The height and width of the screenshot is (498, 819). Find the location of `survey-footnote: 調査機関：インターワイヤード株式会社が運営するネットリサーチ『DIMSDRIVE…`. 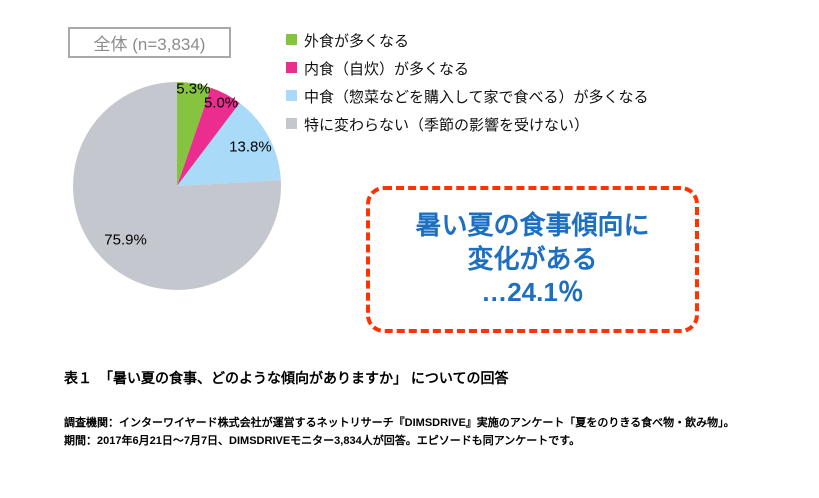

survey-footnote: 調査機関：インターワイヤード株式会社が運営するネットリサーチ『DIMSDRIVE… is located at coordinates (399, 432).